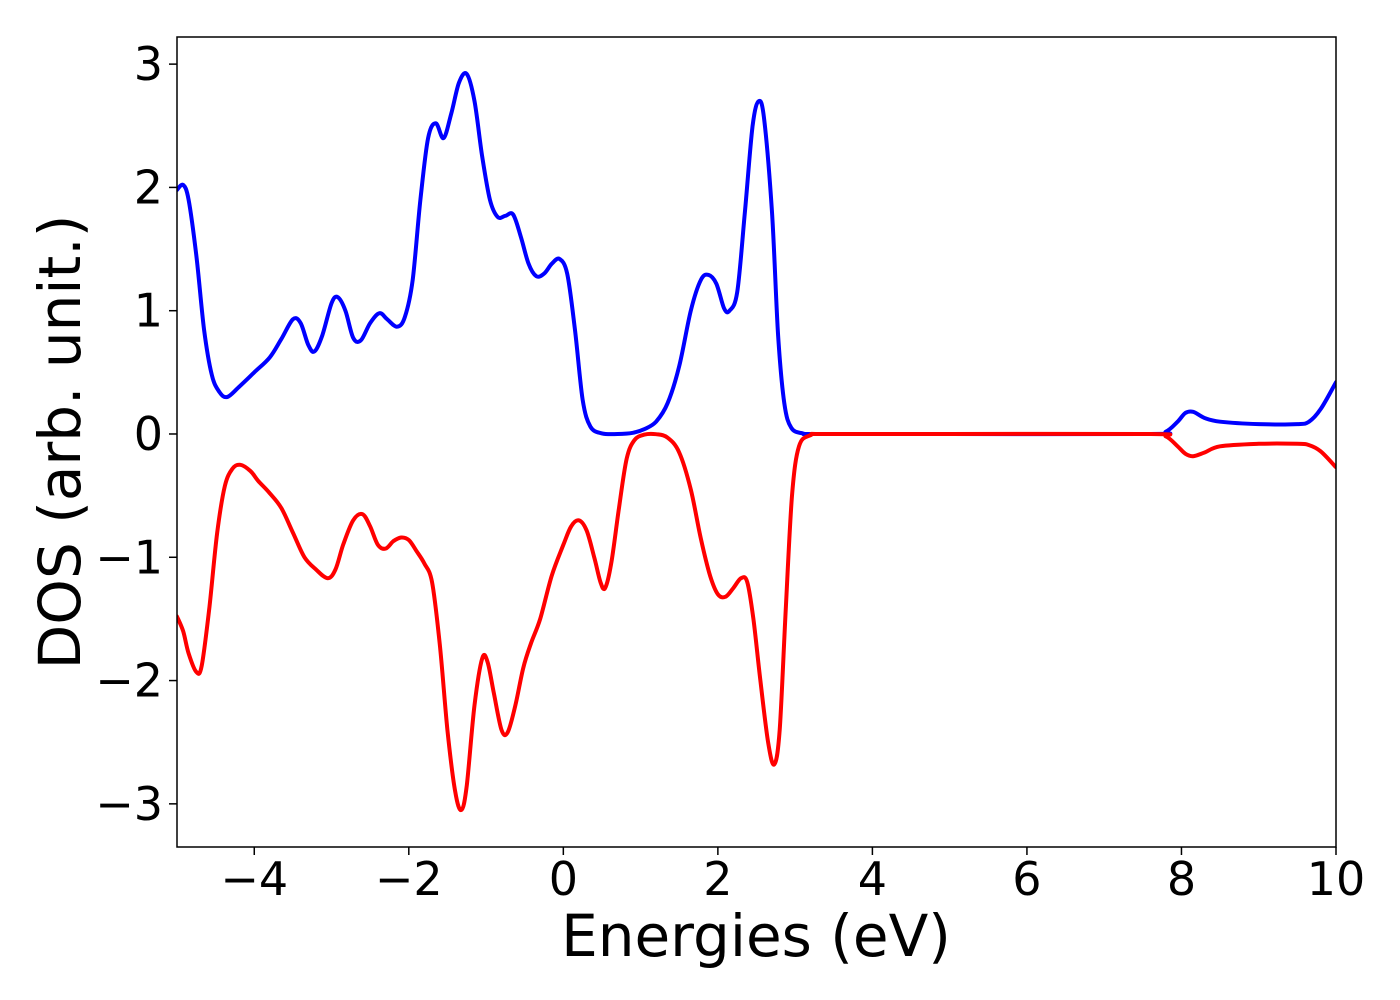  Describe the element at coordinates (409, 879) in the screenshot. I see `x-tick-label: −2` at that location.